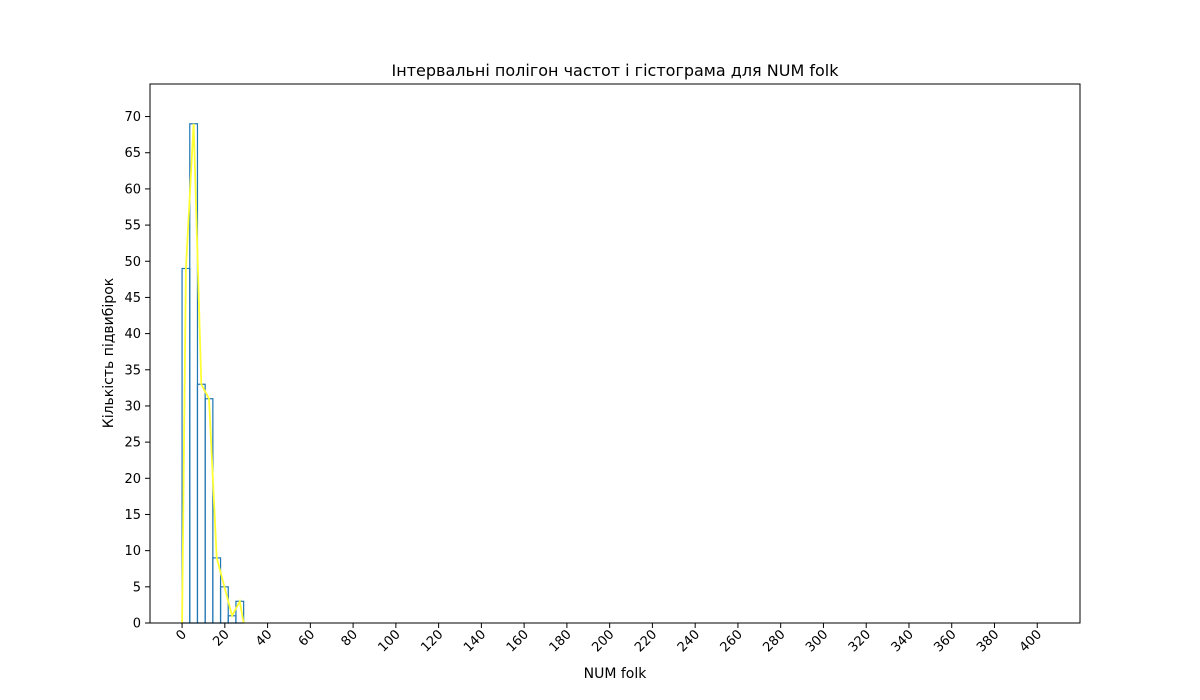  Describe the element at coordinates (132, 226) in the screenshot. I see `y-tick-label: 55` at that location.